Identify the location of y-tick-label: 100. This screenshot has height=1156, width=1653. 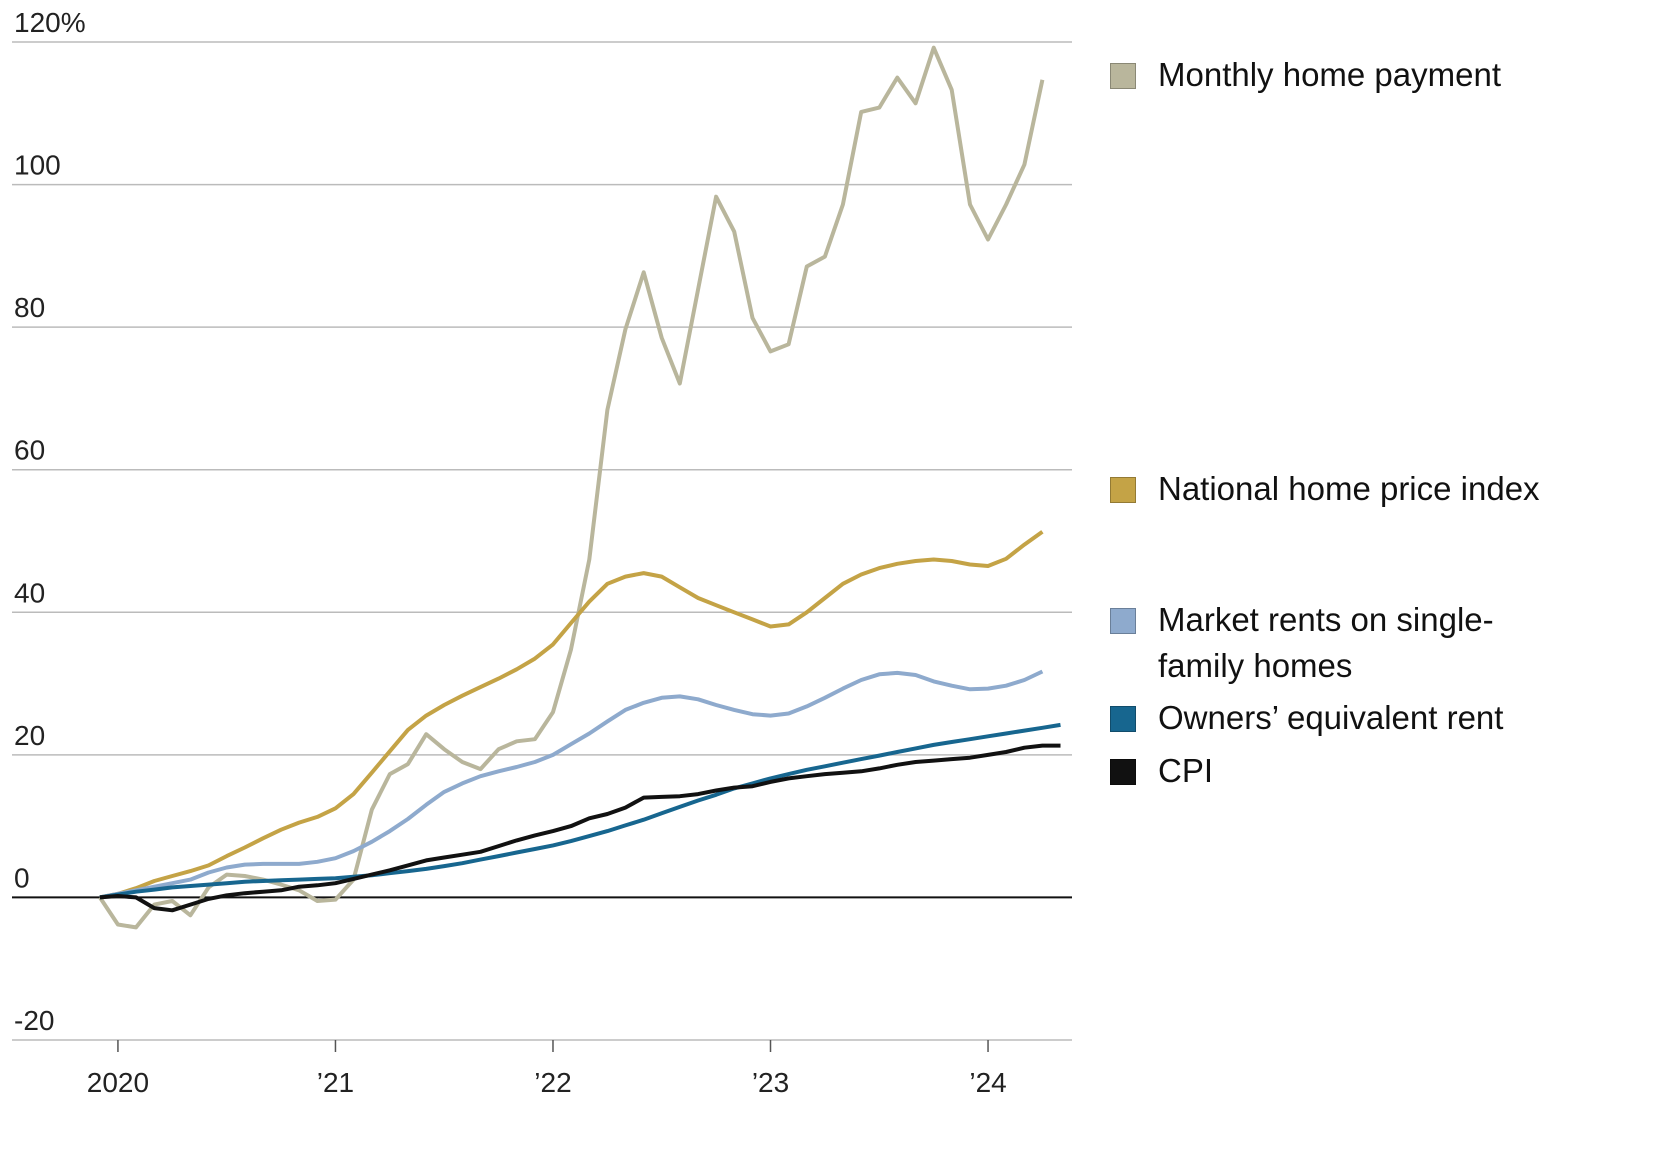
(37, 165).